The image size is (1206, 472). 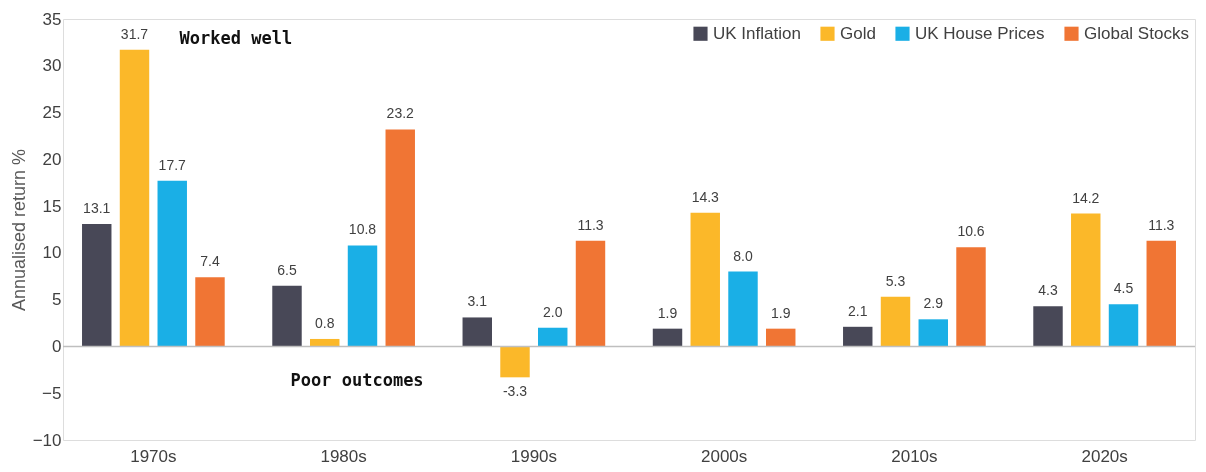 What do you see at coordinates (52, 66) in the screenshot?
I see `y-tick-label: 30` at bounding box center [52, 66].